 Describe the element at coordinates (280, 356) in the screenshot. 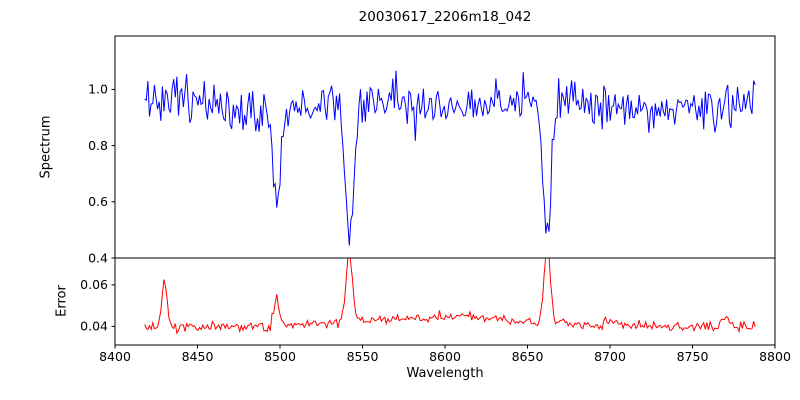

I see `x-tick-label: 8500` at that location.